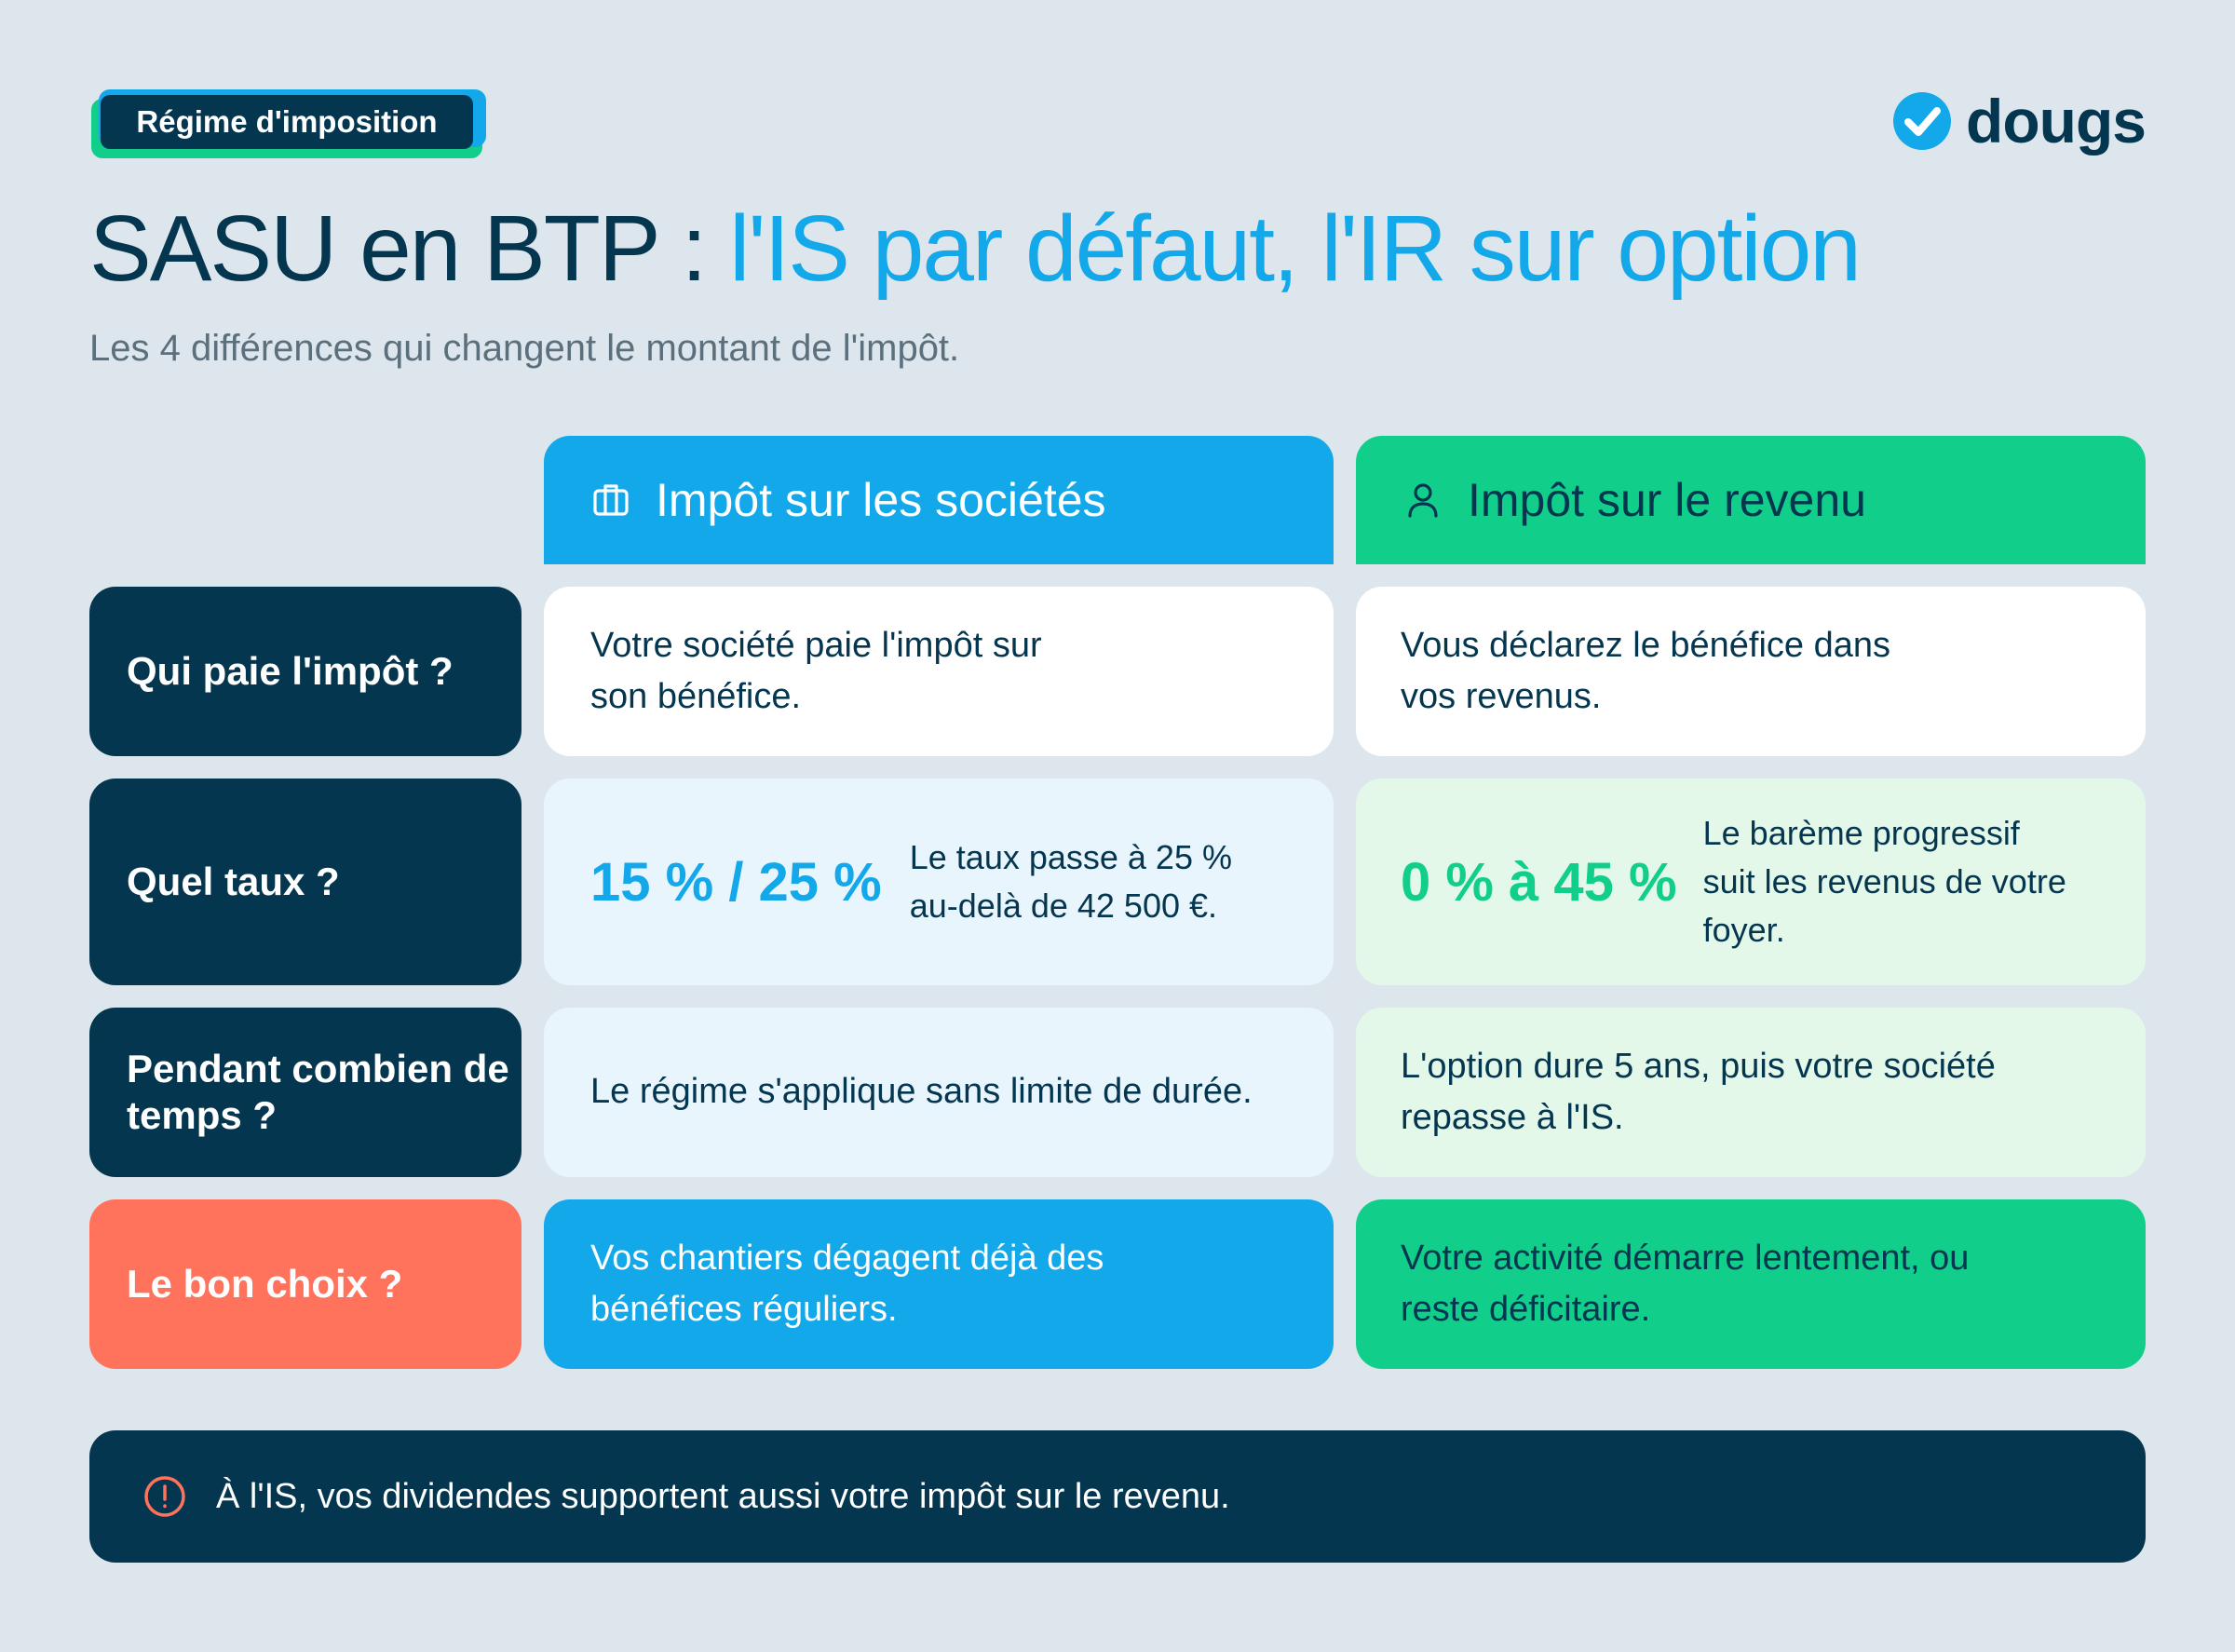  Describe the element at coordinates (305, 1092) in the screenshot. I see `row-label-duration: Pendant combien de temps ?` at that location.